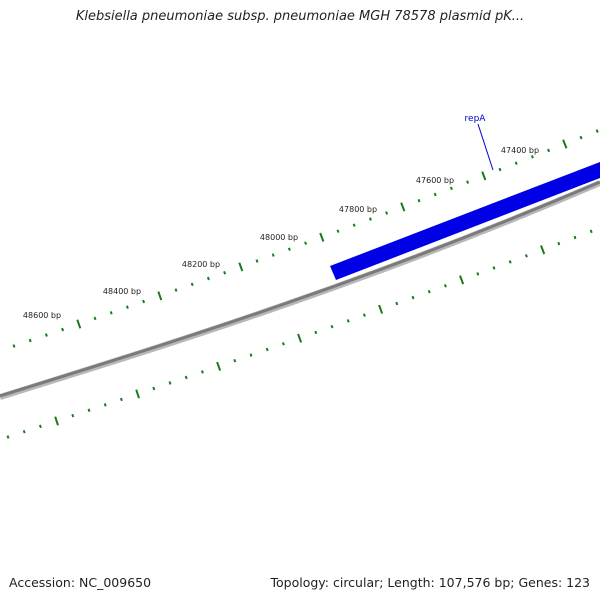 This screenshot has width=600, height=600. What do you see at coordinates (358, 209) in the screenshot?
I see `tick-label: 47800 bp` at bounding box center [358, 209].